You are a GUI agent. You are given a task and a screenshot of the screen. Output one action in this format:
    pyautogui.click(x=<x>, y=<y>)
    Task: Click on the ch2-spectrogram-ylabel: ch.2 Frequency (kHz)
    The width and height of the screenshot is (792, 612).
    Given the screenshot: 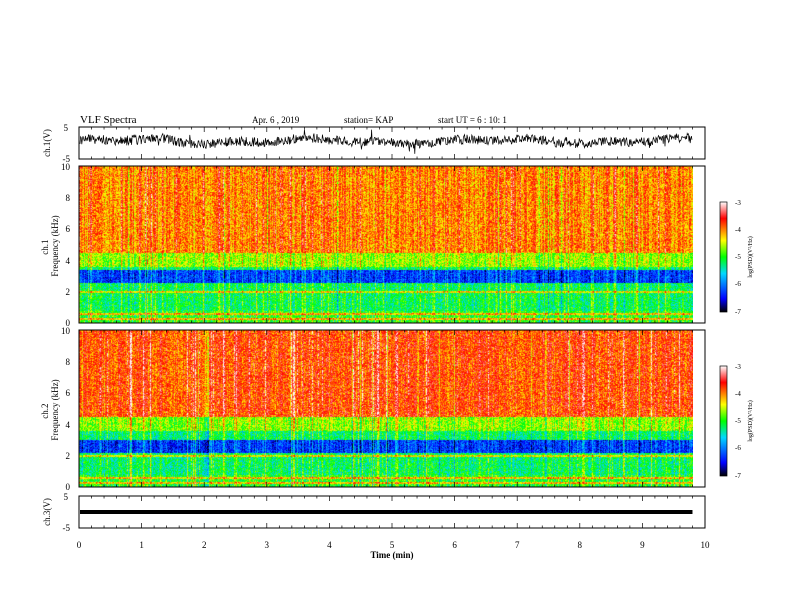 What is the action you would take?
    pyautogui.click(x=50, y=409)
    